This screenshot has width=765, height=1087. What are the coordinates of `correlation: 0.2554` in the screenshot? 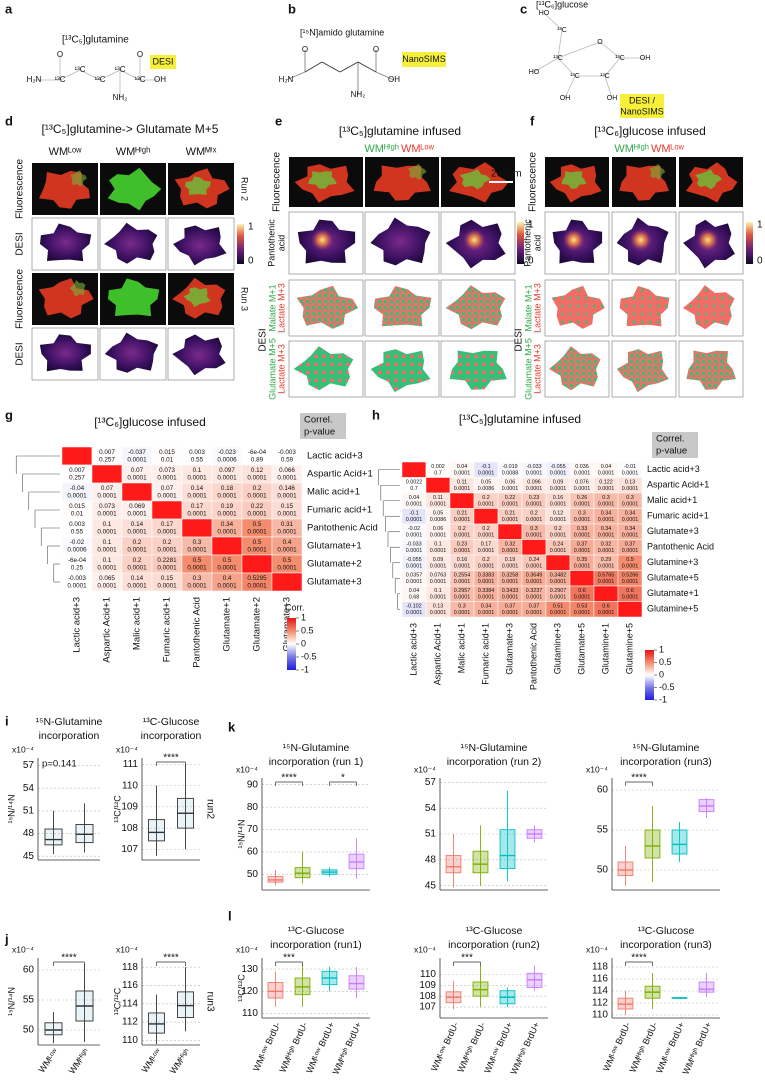 It's located at (462, 576).